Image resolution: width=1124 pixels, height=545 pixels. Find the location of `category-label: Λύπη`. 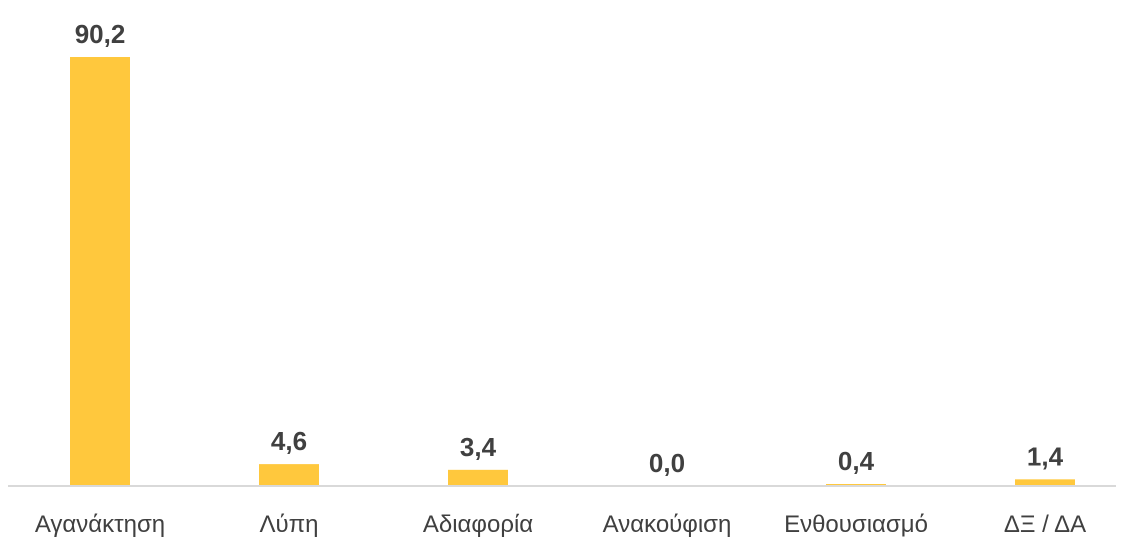

category-label: Λύπη is located at coordinates (288, 524).